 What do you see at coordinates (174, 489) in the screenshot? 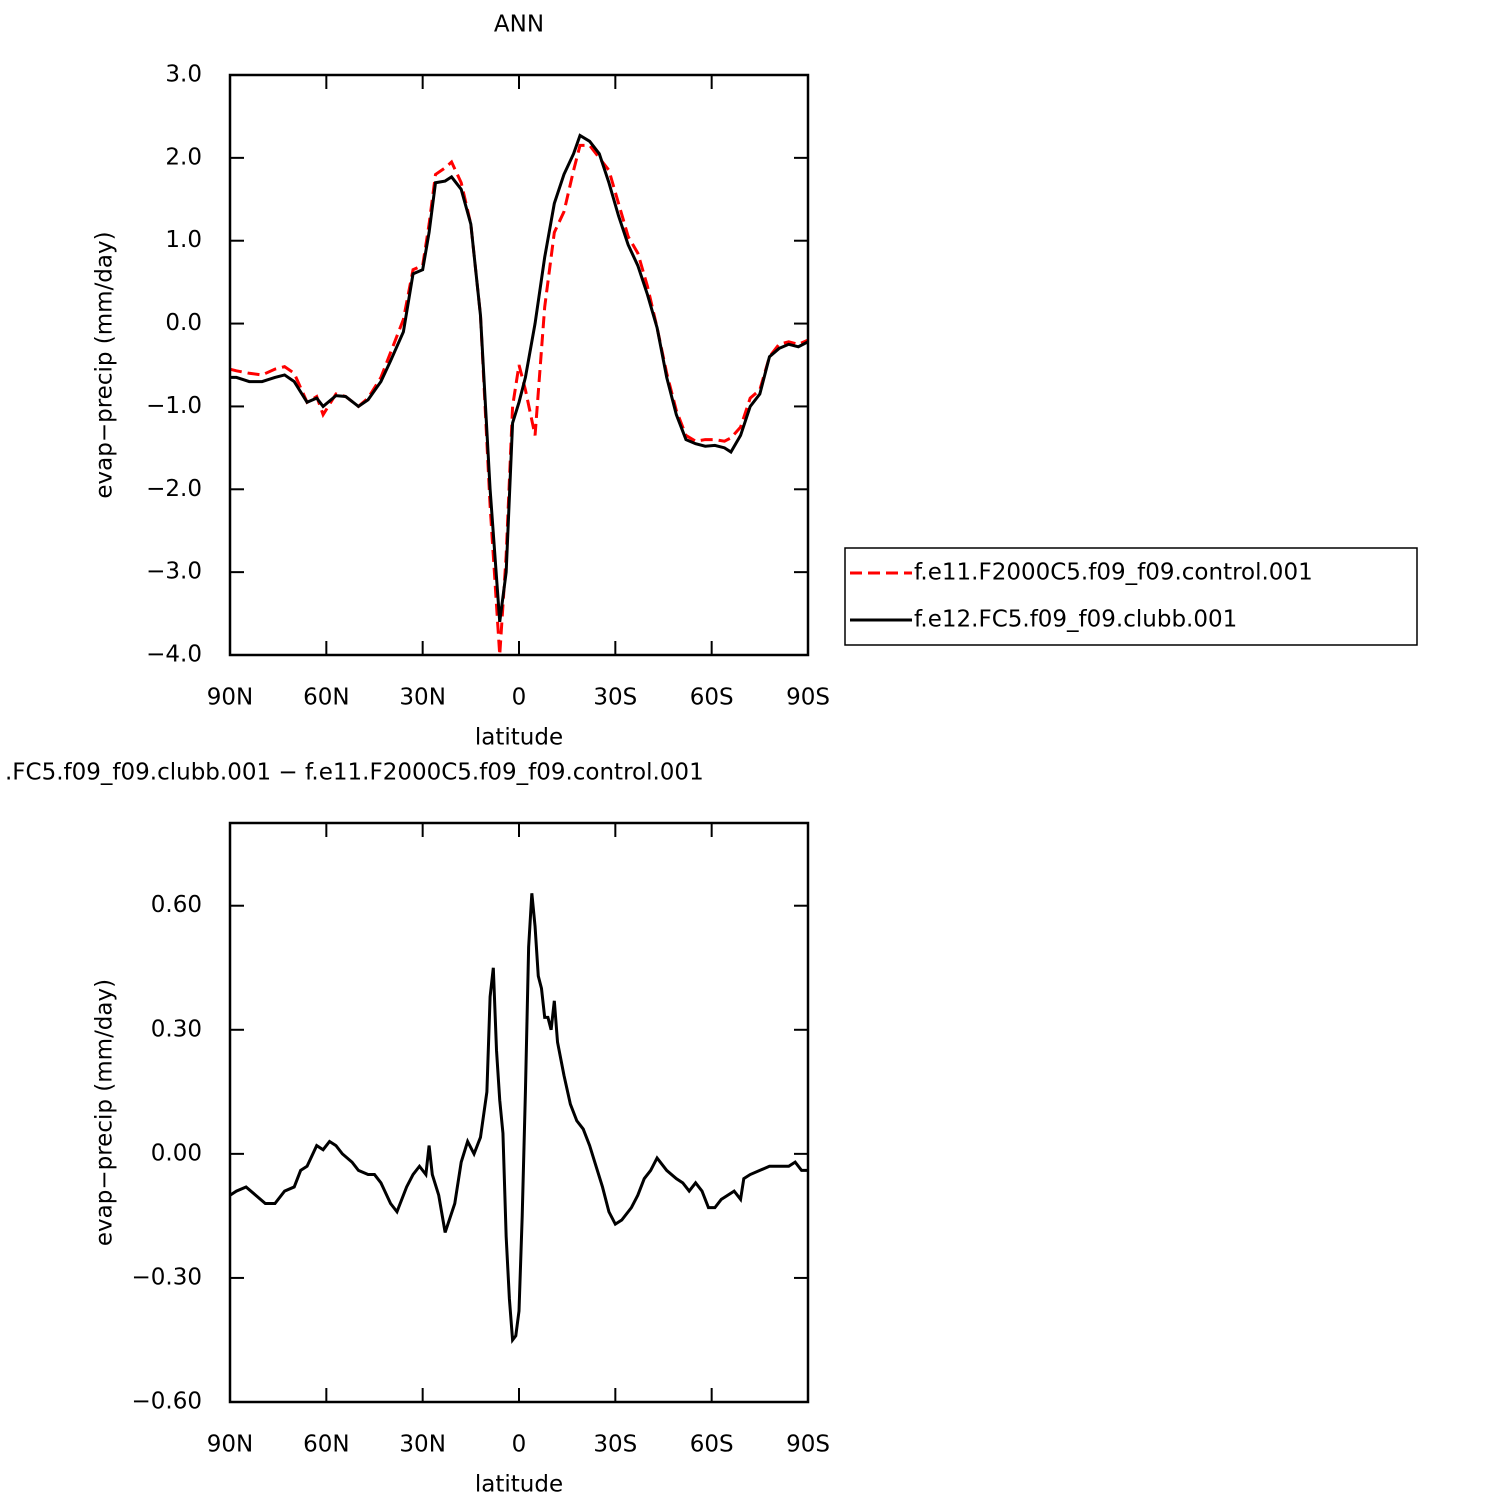
I see `y-tick-label: −2.0` at bounding box center [174, 489].